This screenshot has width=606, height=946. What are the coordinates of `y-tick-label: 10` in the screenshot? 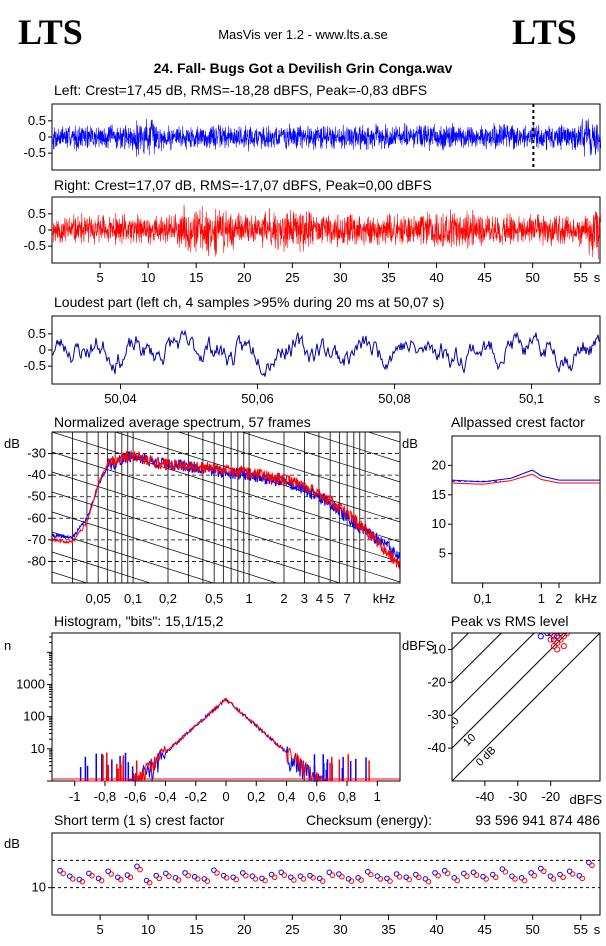 It's located at (439, 523).